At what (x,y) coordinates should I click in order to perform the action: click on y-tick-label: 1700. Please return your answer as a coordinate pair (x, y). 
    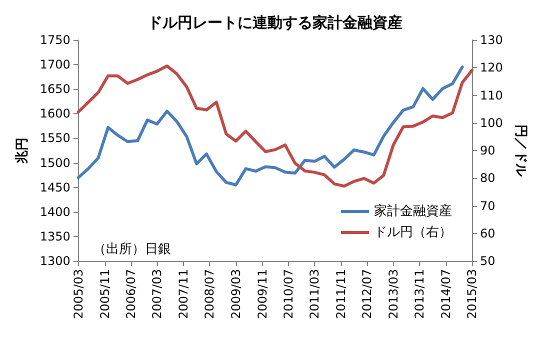
    Looking at the image, I should click on (55, 65).